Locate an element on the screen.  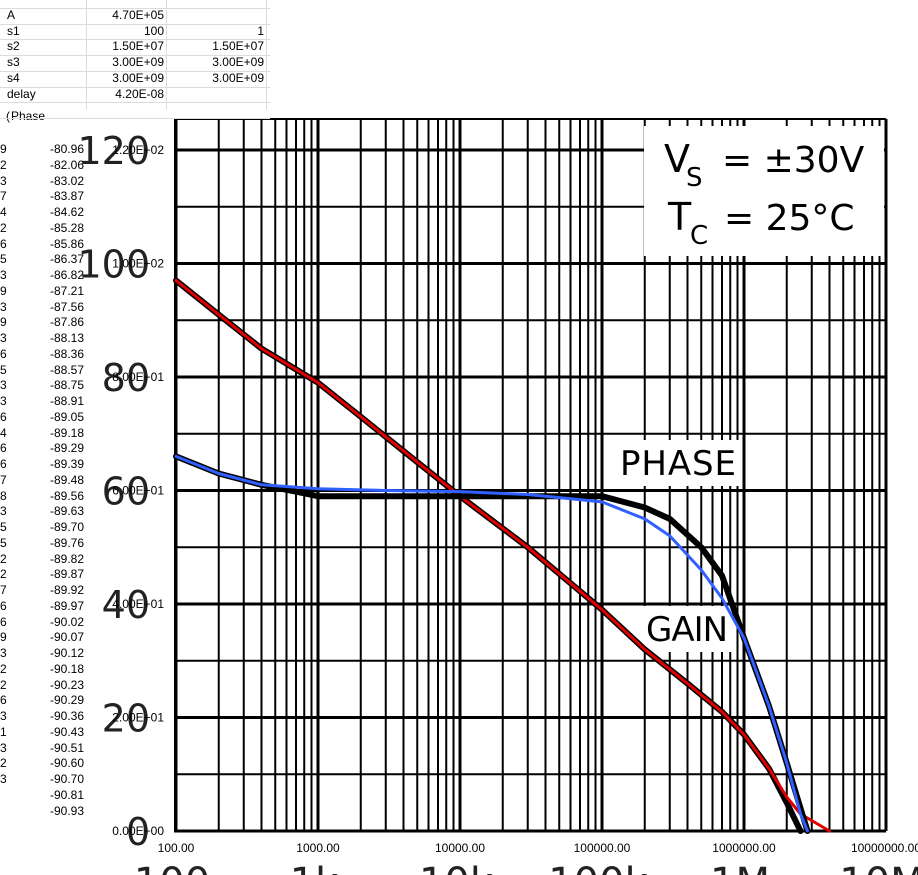
phase-value-cell: -89.48 is located at coordinates (66, 479).